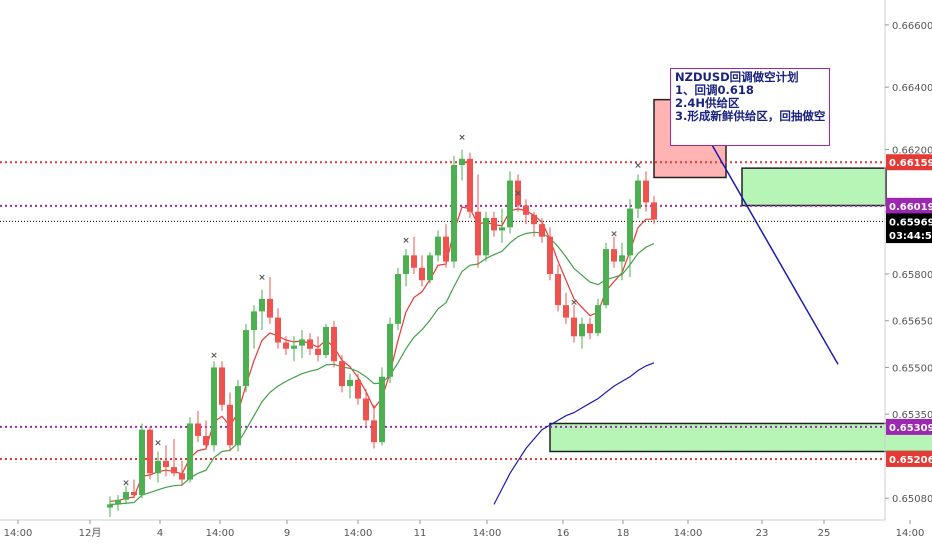 This screenshot has width=932, height=554. I want to click on time-tick-label: 12月, so click(90, 533).